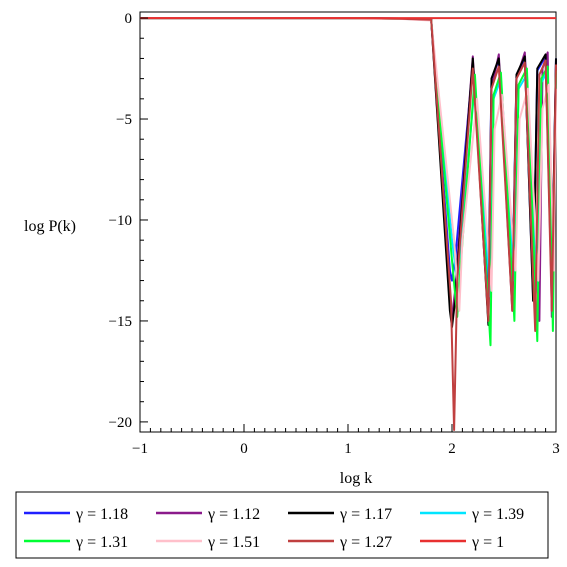 This screenshot has width=567, height=567. What do you see at coordinates (120, 322) in the screenshot?
I see `y-tick-label: −15` at bounding box center [120, 322].